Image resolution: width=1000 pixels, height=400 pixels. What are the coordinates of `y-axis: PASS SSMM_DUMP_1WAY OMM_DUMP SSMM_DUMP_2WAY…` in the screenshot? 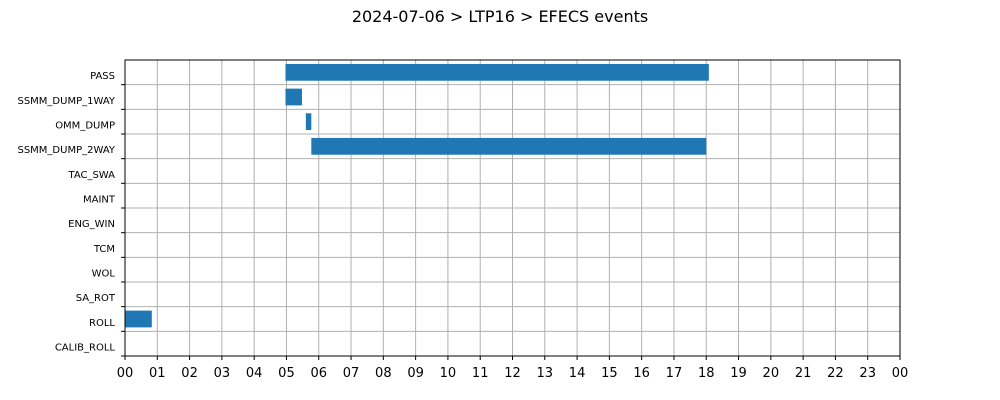 It's located at (71, 214).